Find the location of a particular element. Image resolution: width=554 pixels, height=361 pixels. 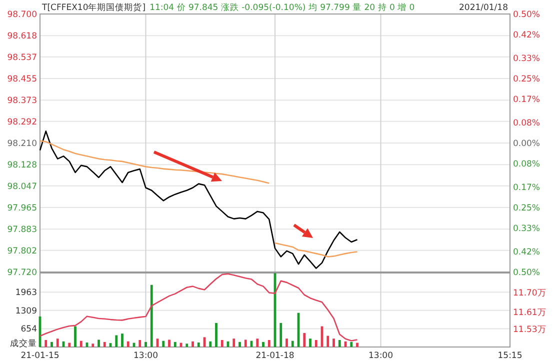

y-tick-label: 1963 is located at coordinates (26, 293).